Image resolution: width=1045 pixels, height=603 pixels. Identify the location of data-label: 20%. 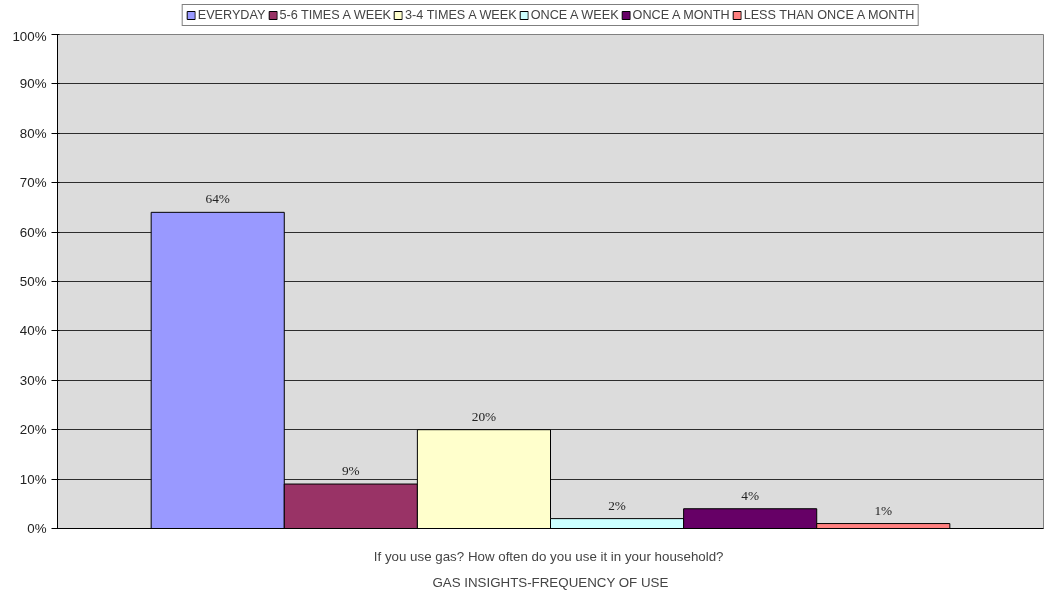
(484, 416).